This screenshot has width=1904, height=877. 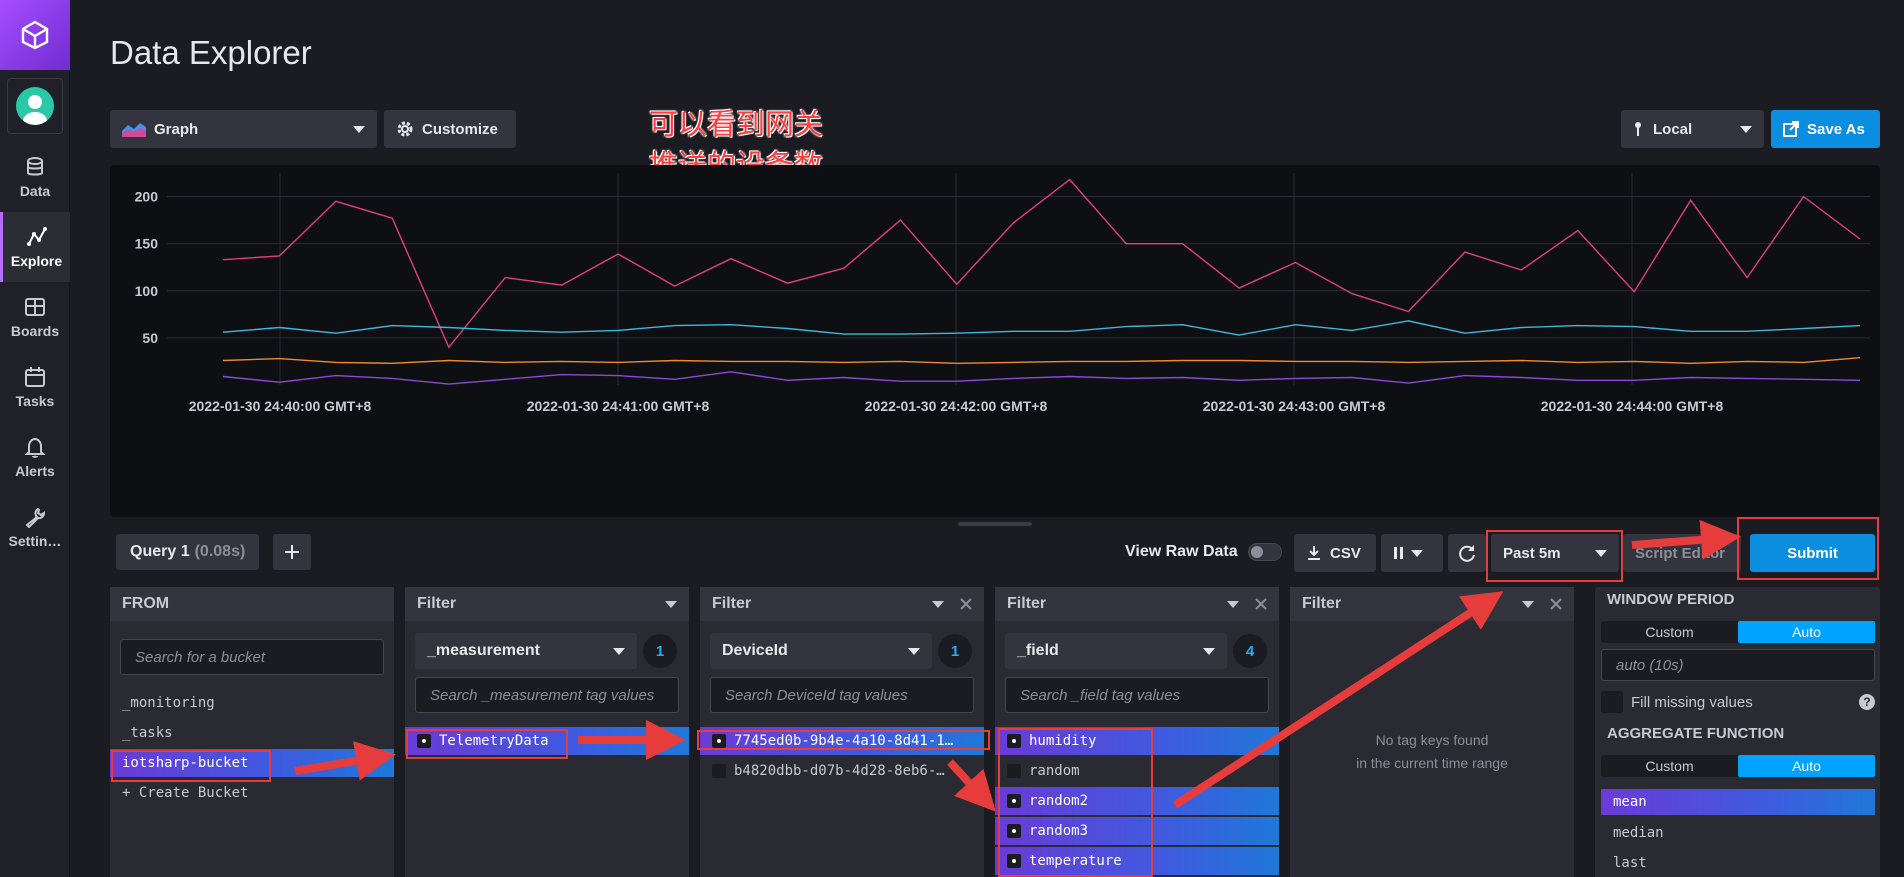 What do you see at coordinates (1137, 741) in the screenshot?
I see `tag-value-item: humidity` at bounding box center [1137, 741].